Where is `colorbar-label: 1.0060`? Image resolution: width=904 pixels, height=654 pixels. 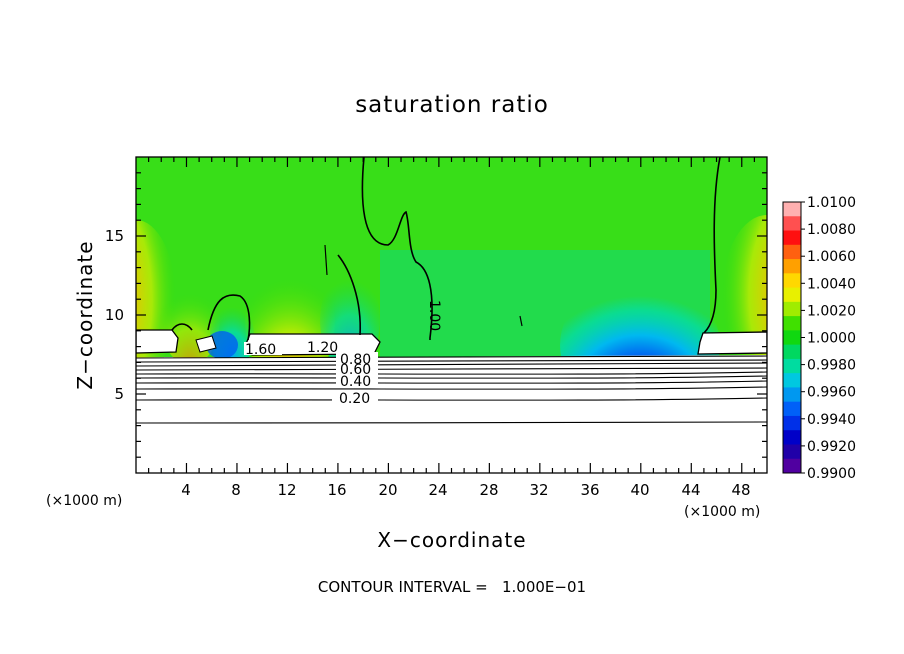
colorbar-label: 1.0060 is located at coordinates (831, 257).